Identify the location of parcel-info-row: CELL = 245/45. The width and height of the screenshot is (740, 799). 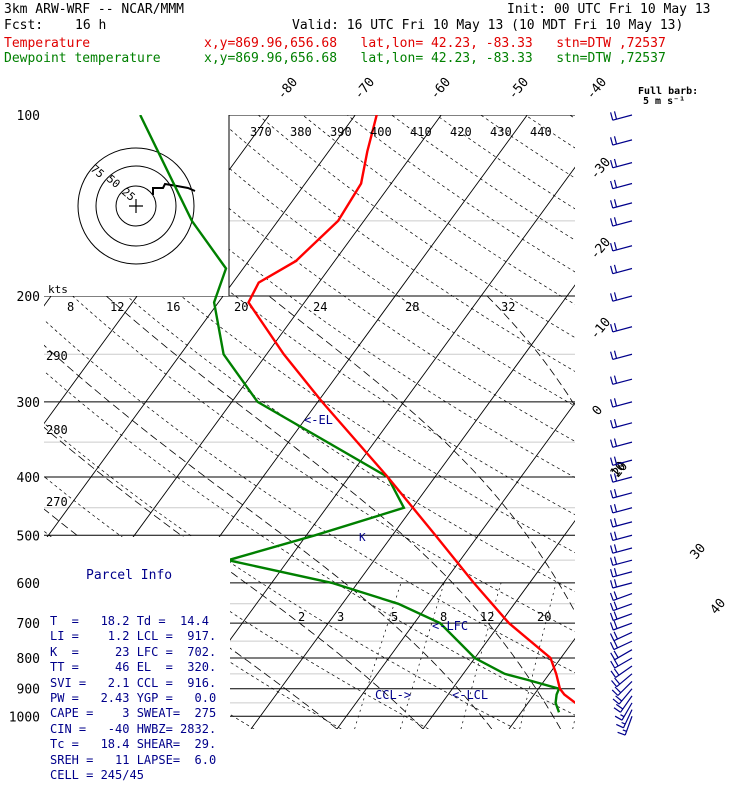
(97, 775).